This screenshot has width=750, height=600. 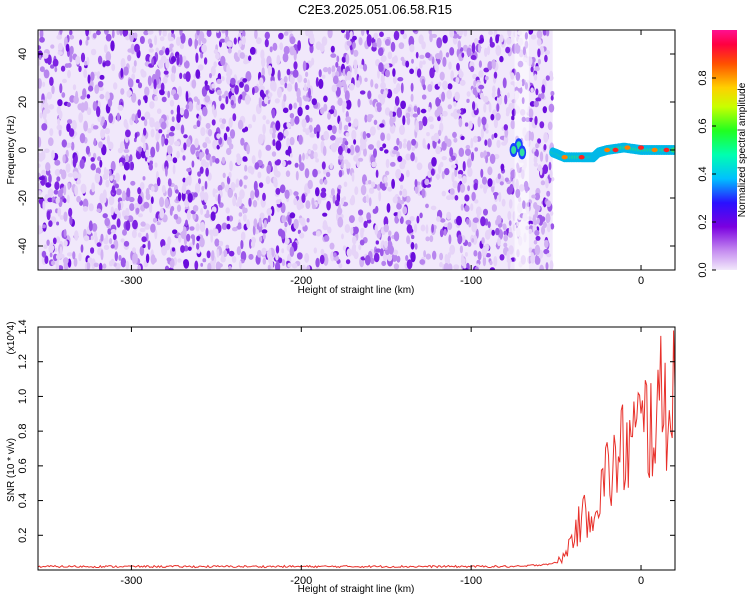 I want to click on x-tick-label: 0, so click(x=641, y=581).